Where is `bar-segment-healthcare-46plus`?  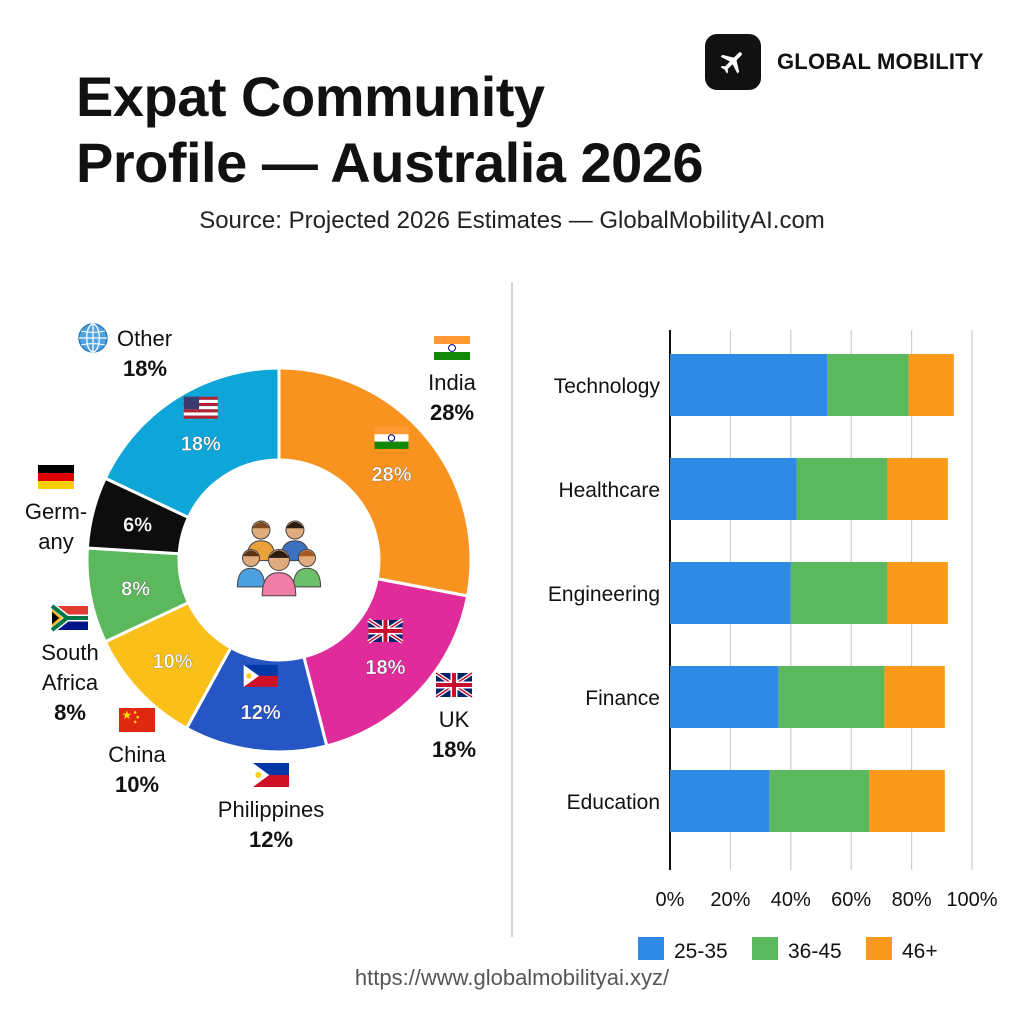 bar-segment-healthcare-46plus is located at coordinates (917, 489).